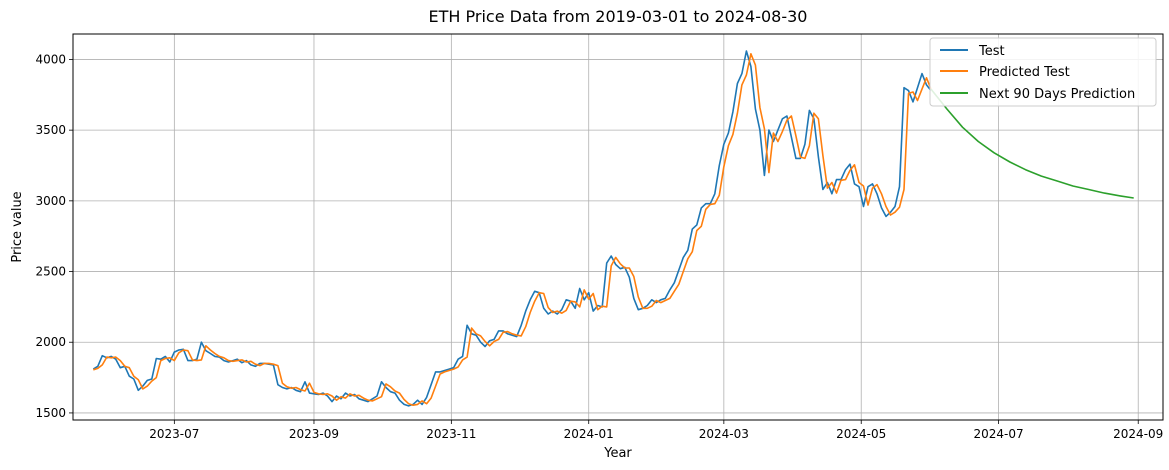 This screenshot has width=1169, height=470. Describe the element at coordinates (50, 272) in the screenshot. I see `y-tick-label: 2500` at that location.